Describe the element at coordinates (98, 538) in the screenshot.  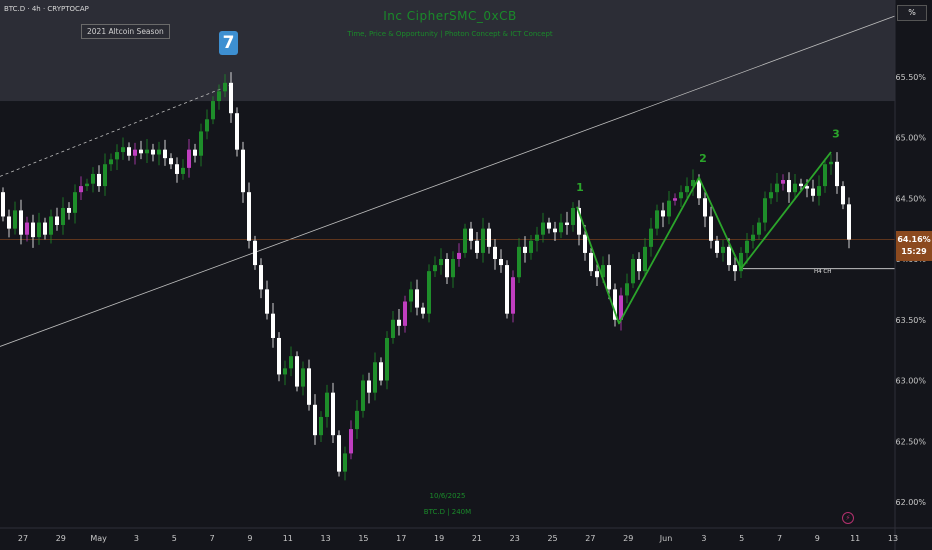
I see `x-tick-label: May` at that location.